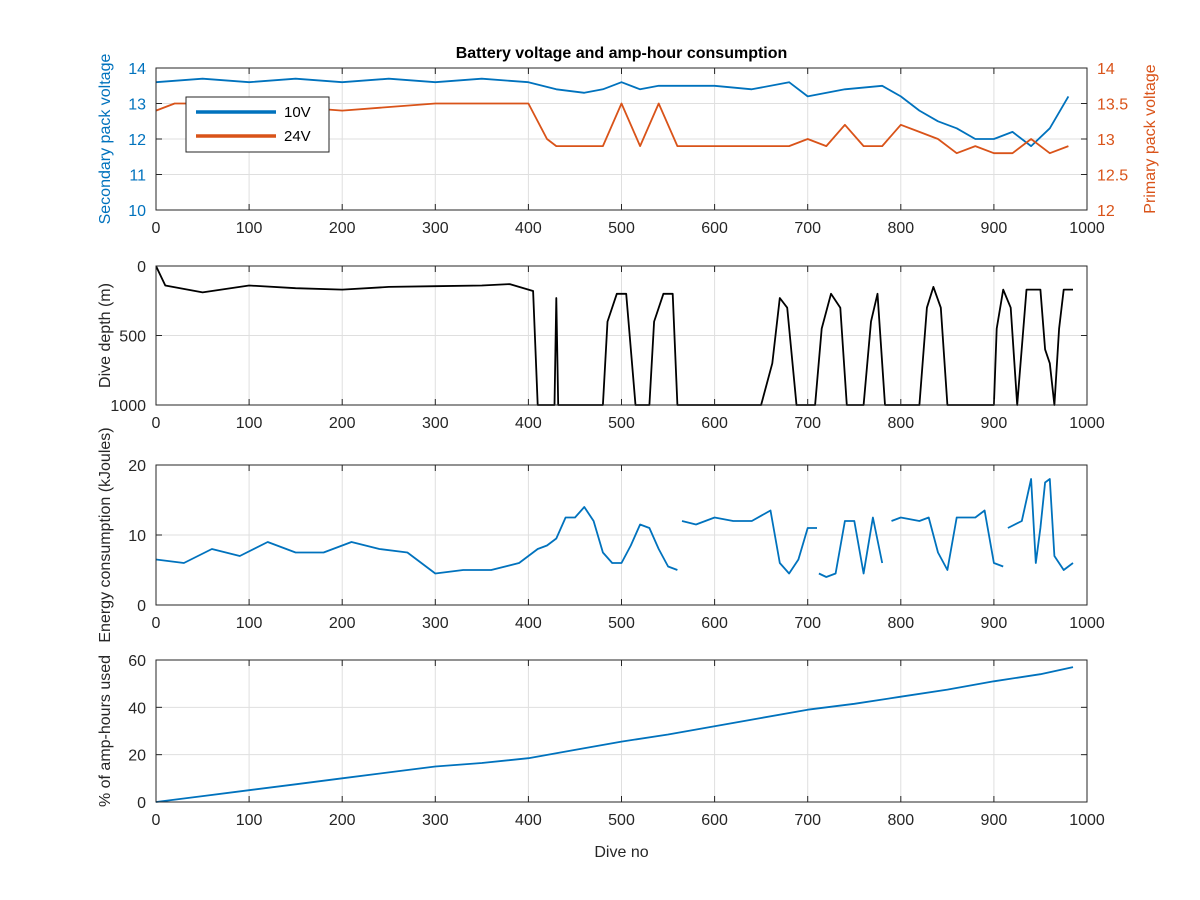  Describe the element at coordinates (1150, 138) in the screenshot. I see `y2-axis-label: Primary pack voltage` at that location.